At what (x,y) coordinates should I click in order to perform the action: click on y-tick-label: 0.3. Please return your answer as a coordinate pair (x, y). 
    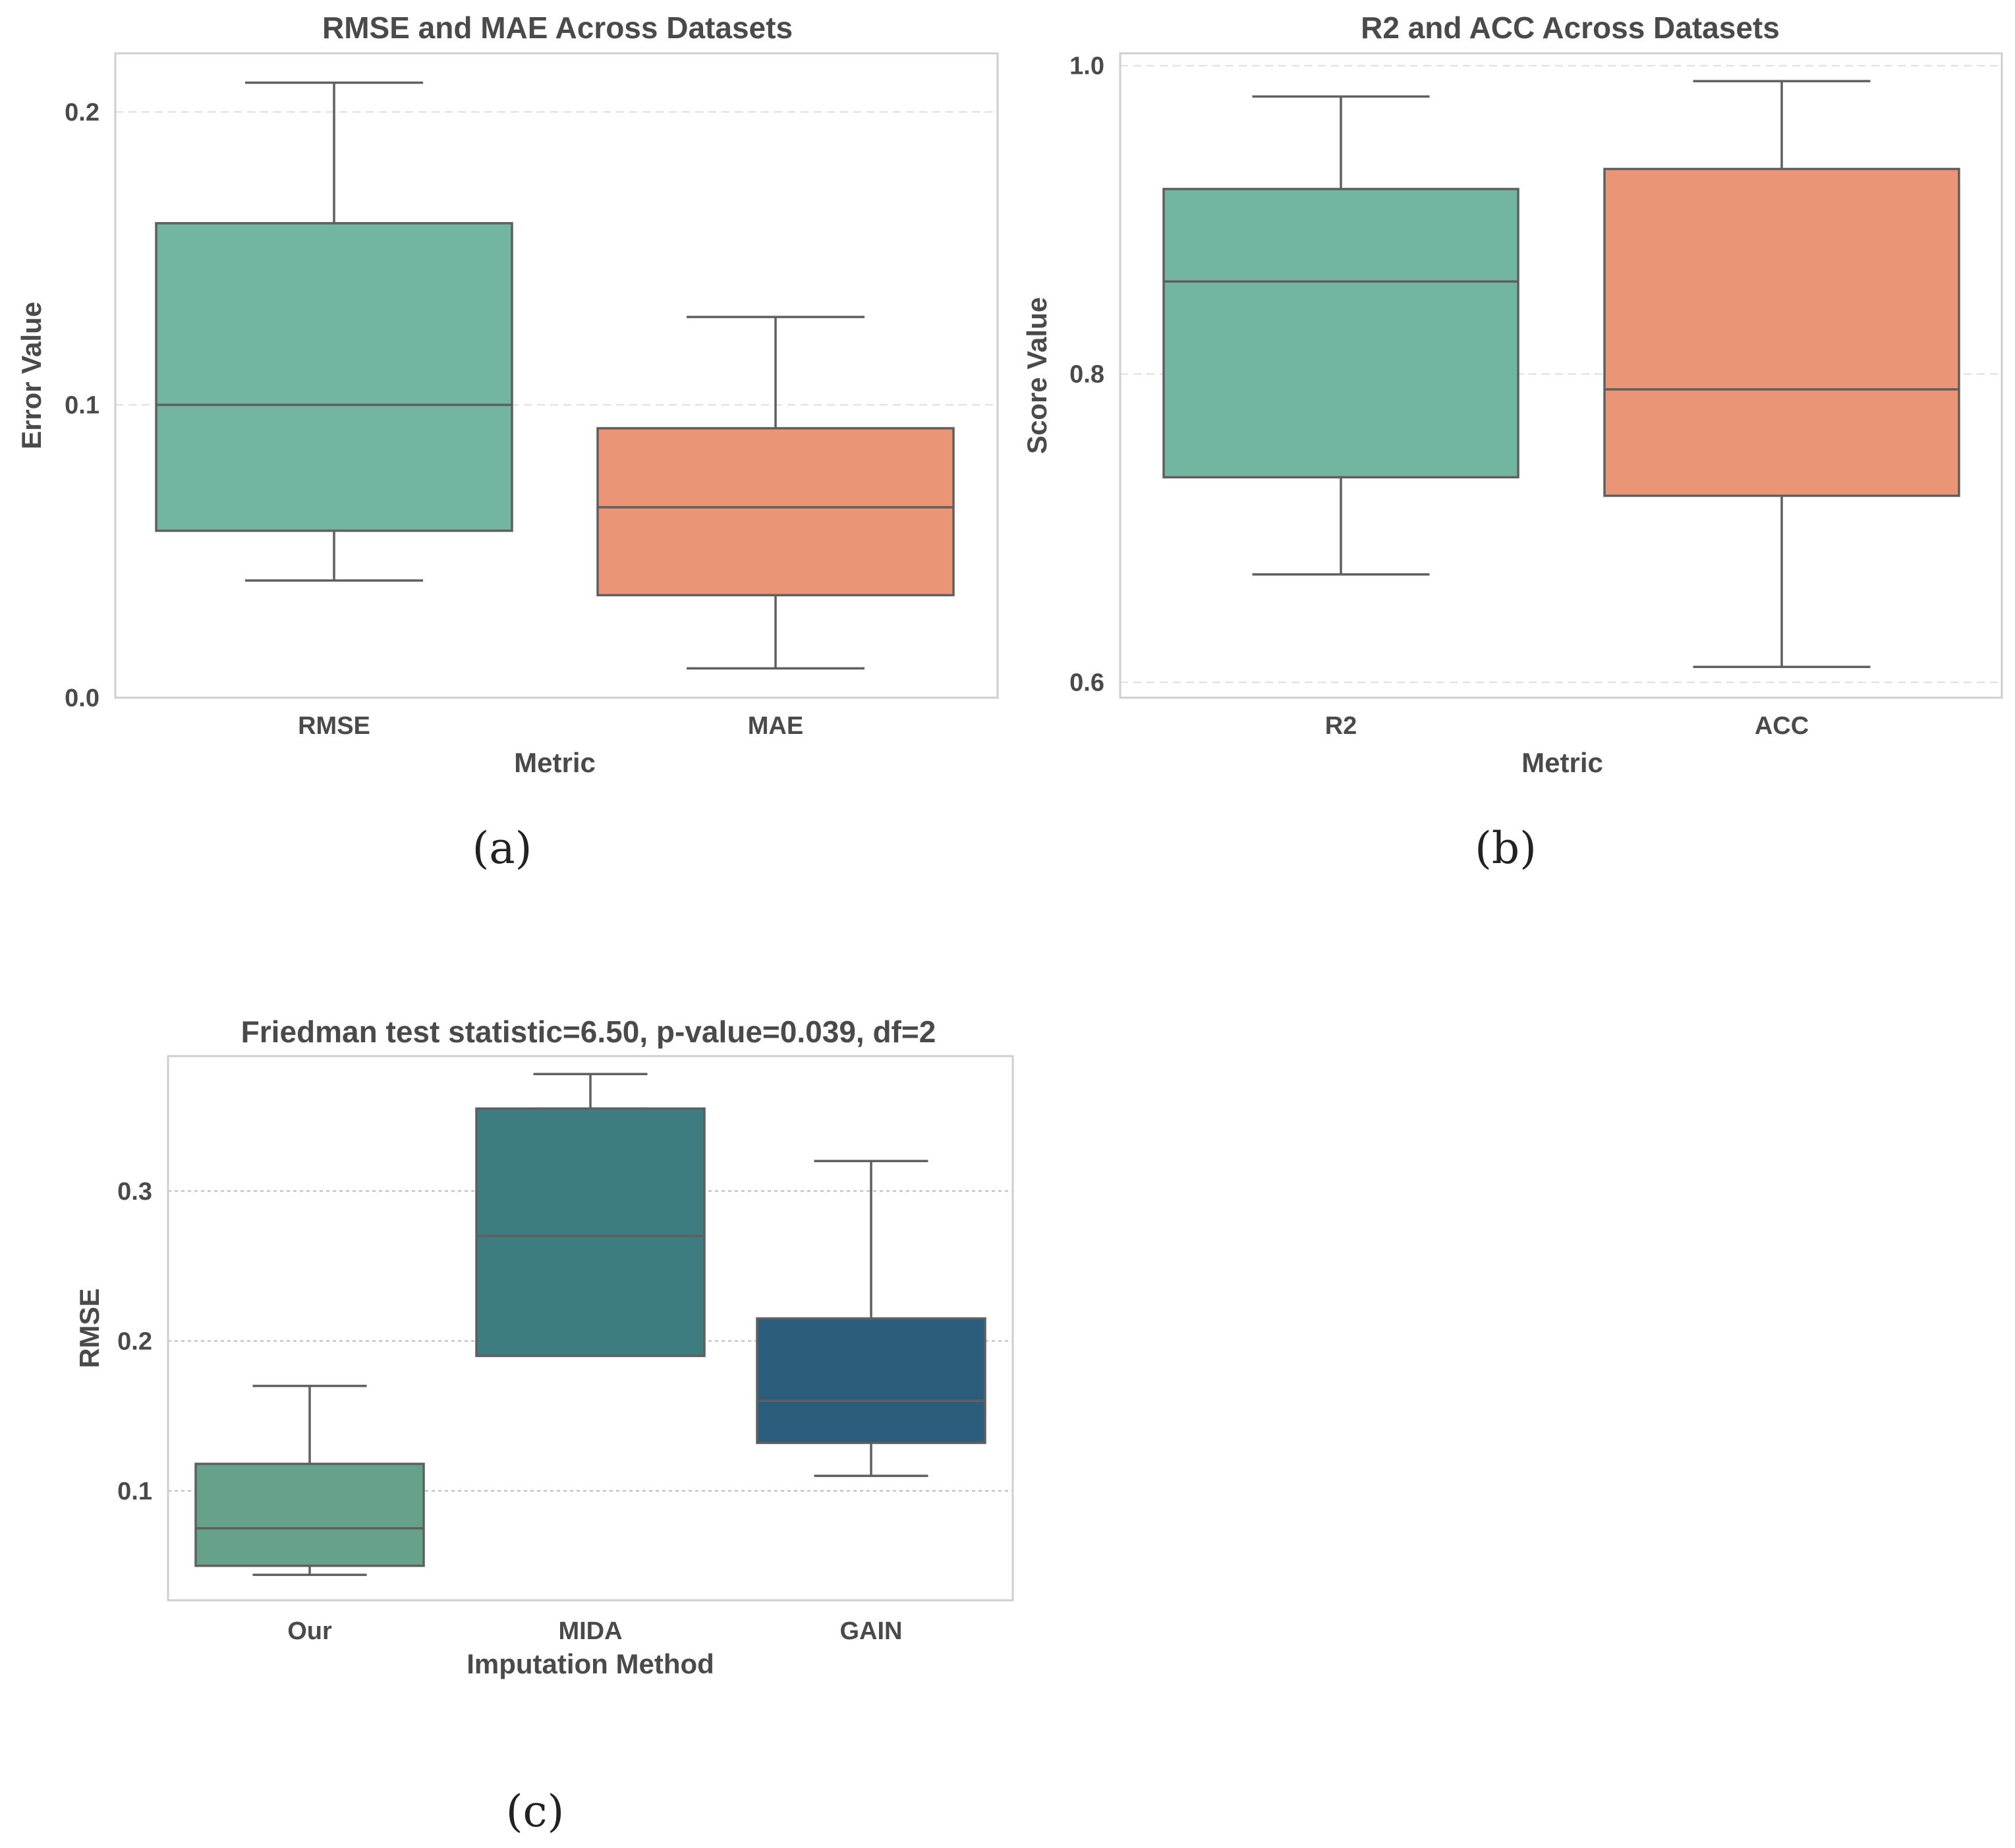
    Looking at the image, I should click on (134, 1192).